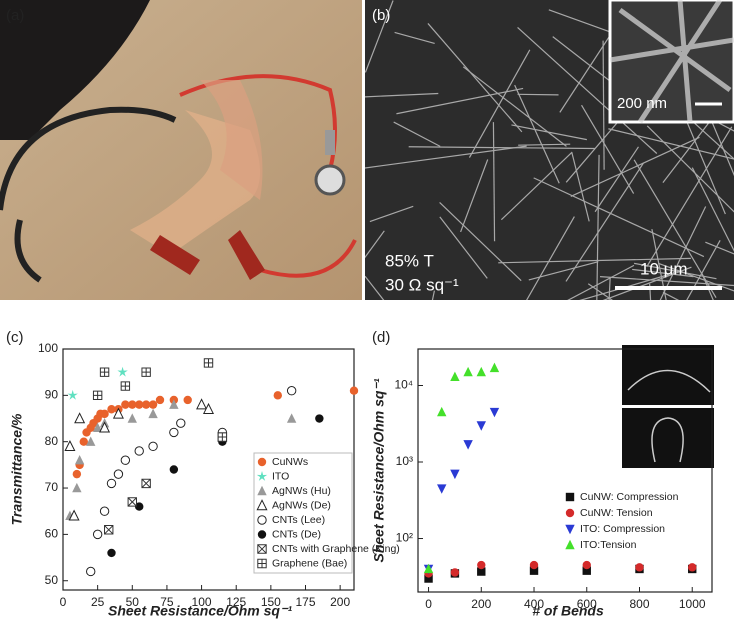  I want to click on y-axis-label: Sheet Resistance/Ohm sq⁻¹, so click(379, 470).